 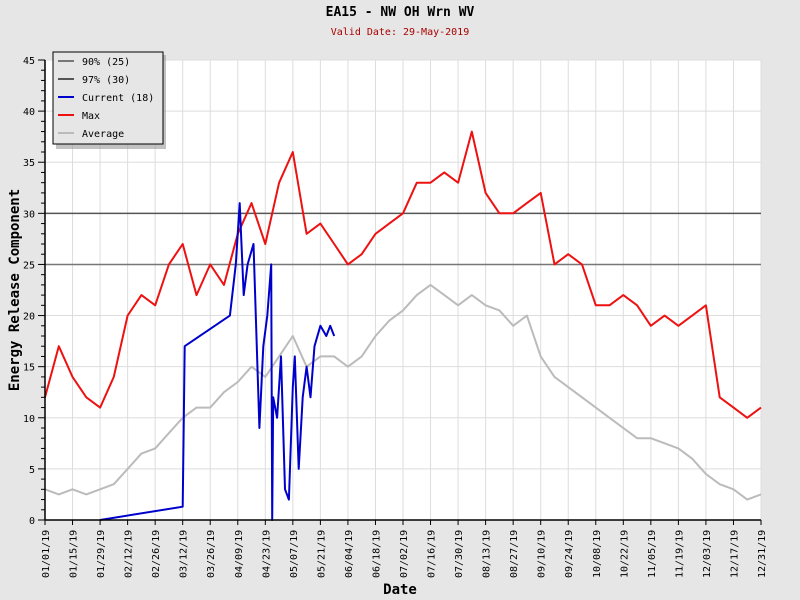 I want to click on x-tick-label: 05/21/19, so click(x=321, y=554).